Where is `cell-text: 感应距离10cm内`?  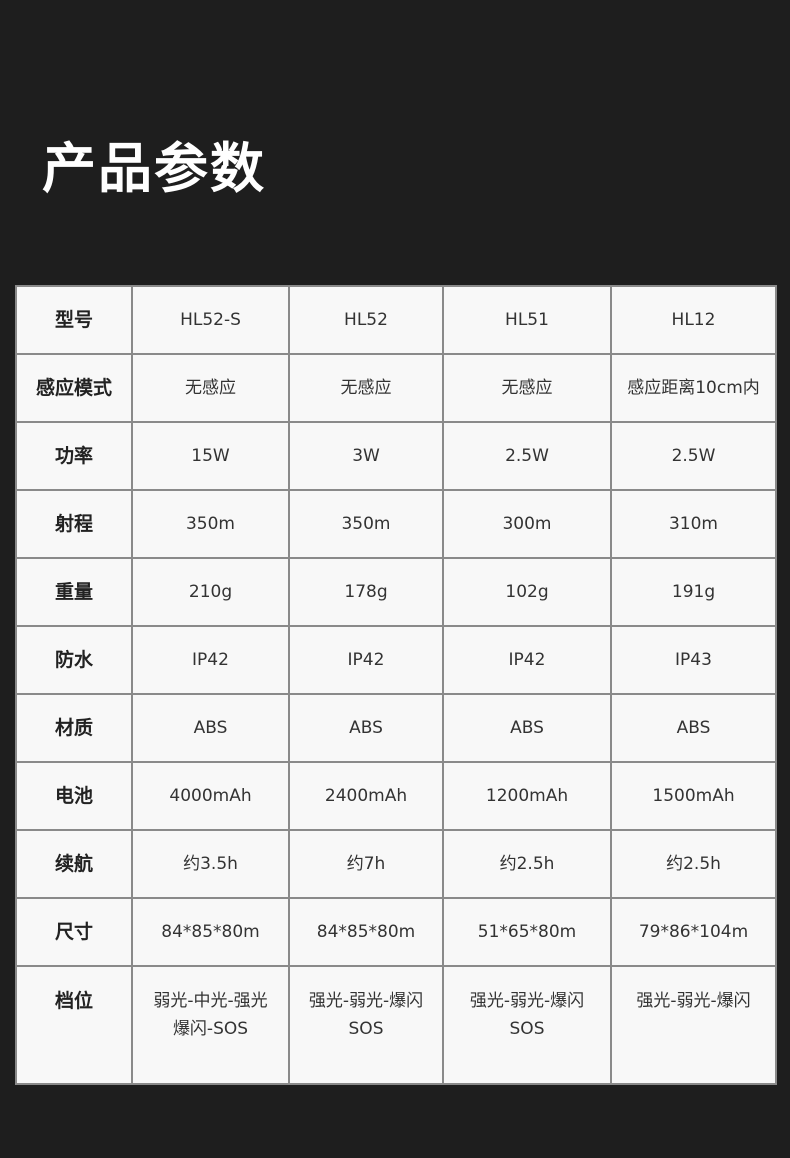 cell-text: 感应距离10cm内 is located at coordinates (693, 388).